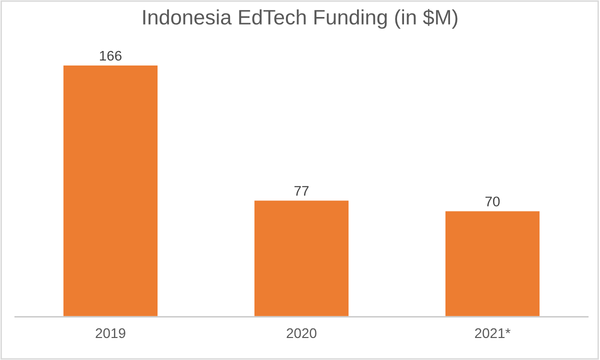  What do you see at coordinates (492, 333) in the screenshot?
I see `x-tick-label: 2021*` at bounding box center [492, 333].